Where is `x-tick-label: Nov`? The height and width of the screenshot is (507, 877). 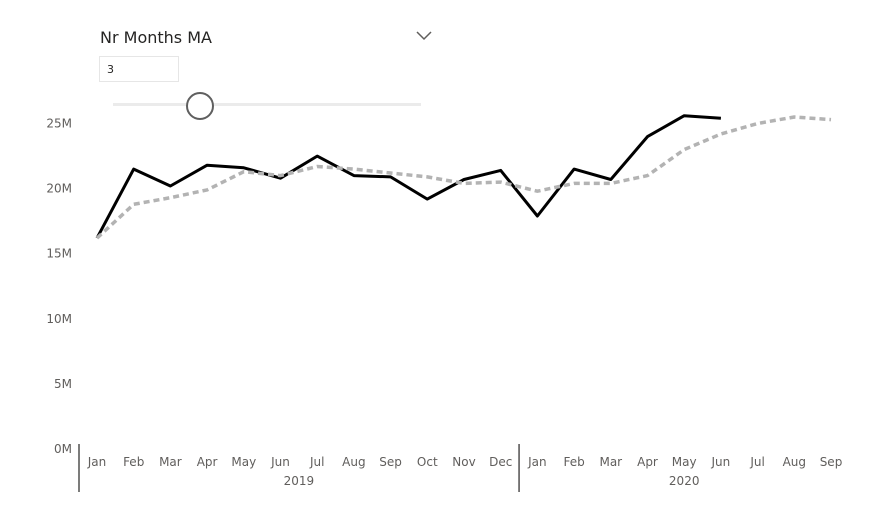
x-tick-label: Nov is located at coordinates (463, 462).